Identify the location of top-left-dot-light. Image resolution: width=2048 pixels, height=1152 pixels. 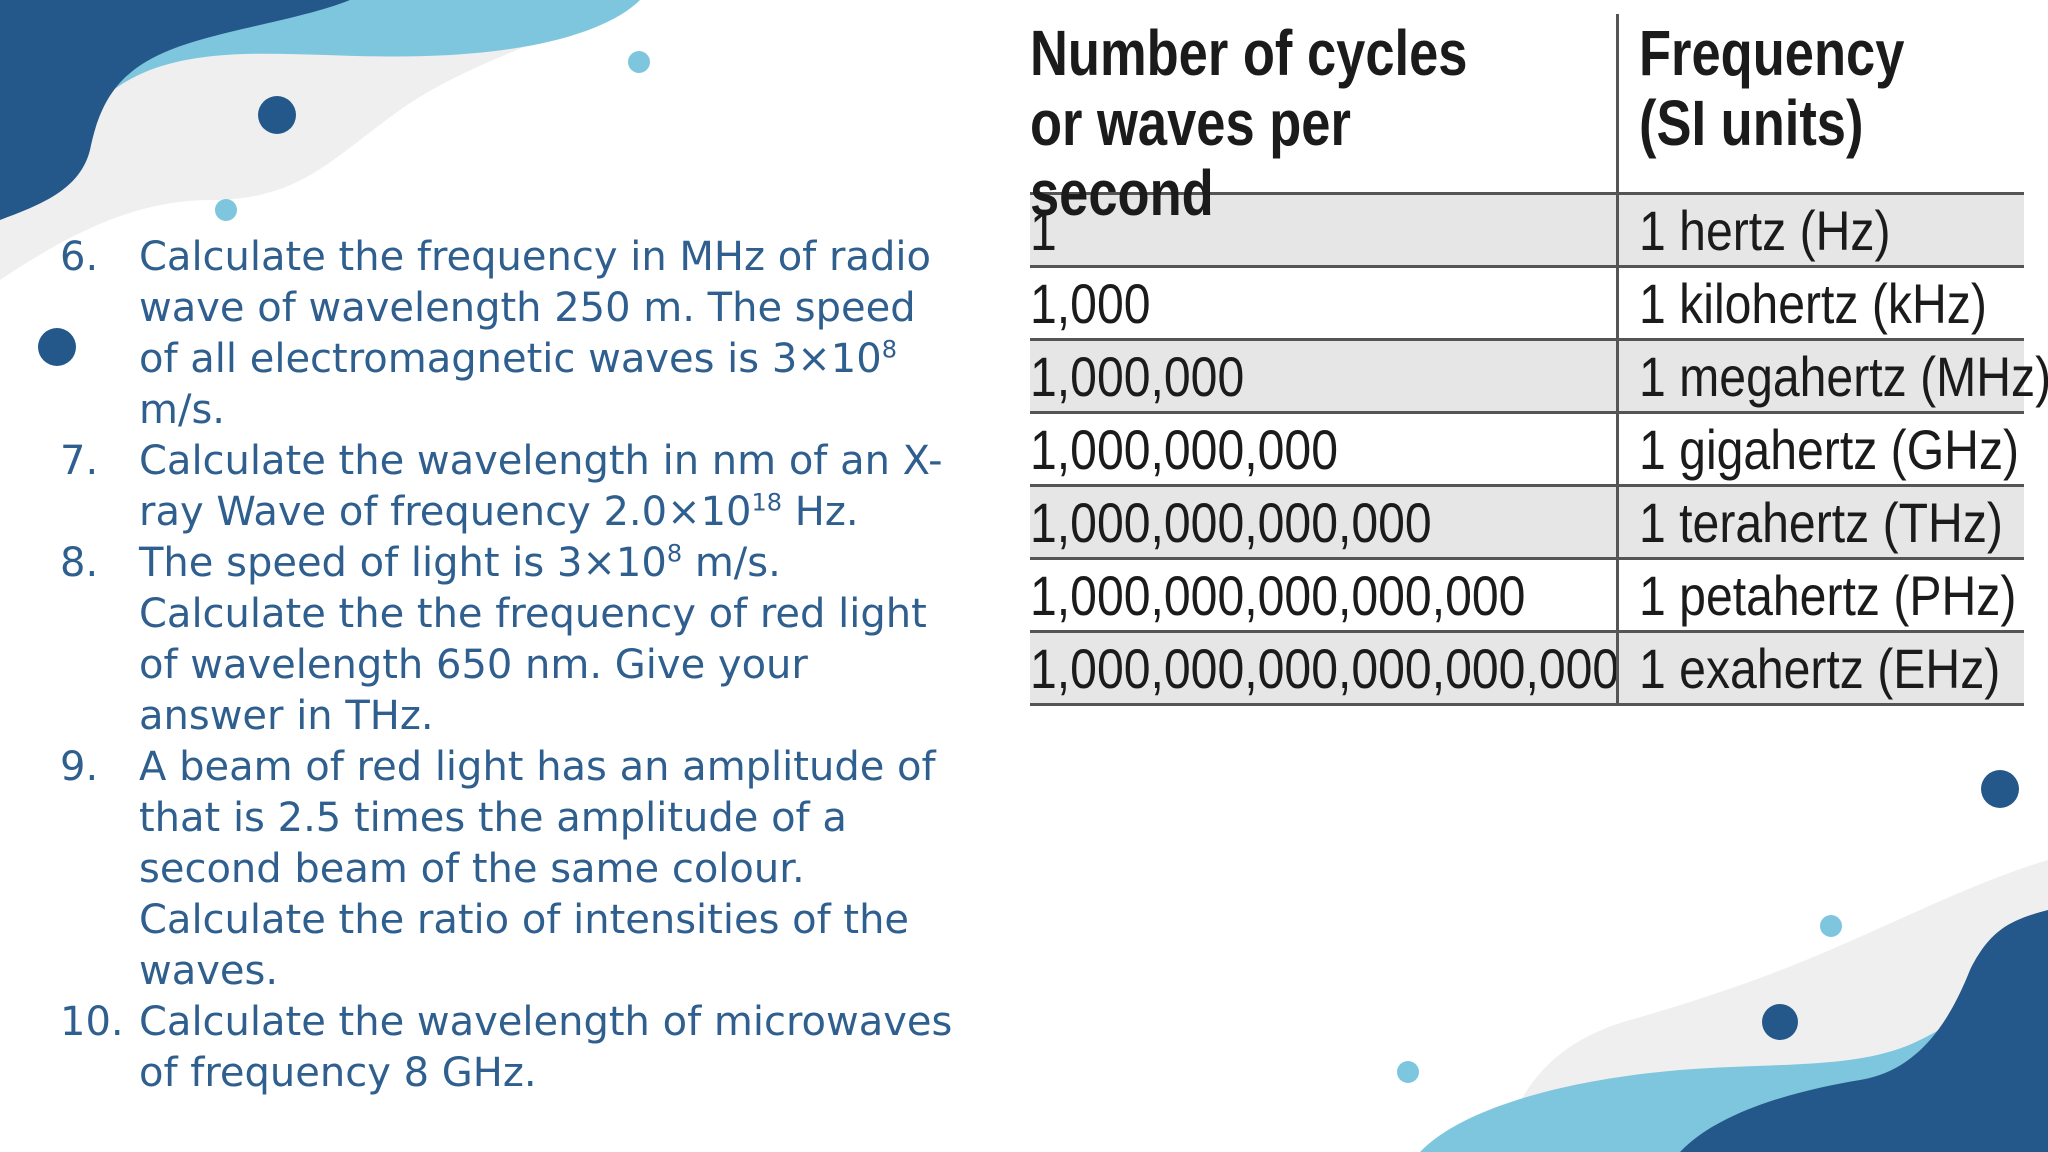
(639, 62).